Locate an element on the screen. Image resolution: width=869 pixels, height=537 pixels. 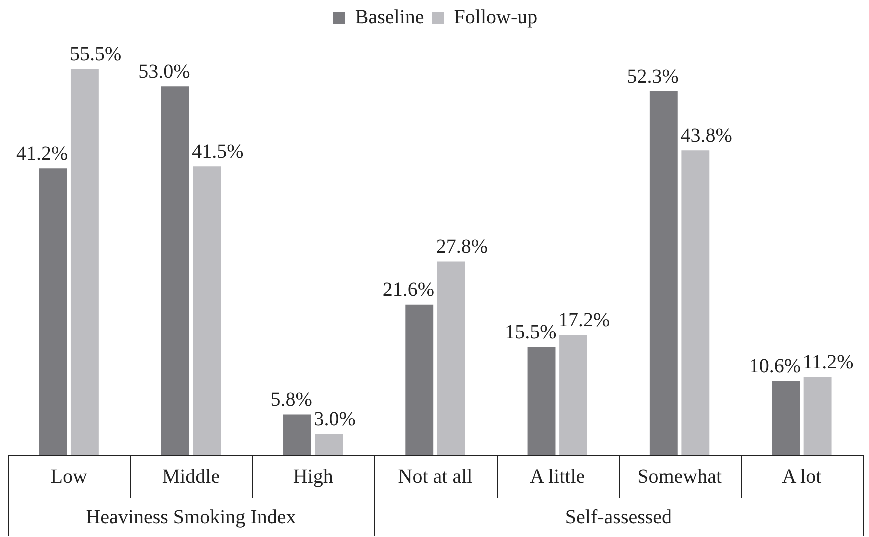
x-tick-label: Middle is located at coordinates (191, 477).